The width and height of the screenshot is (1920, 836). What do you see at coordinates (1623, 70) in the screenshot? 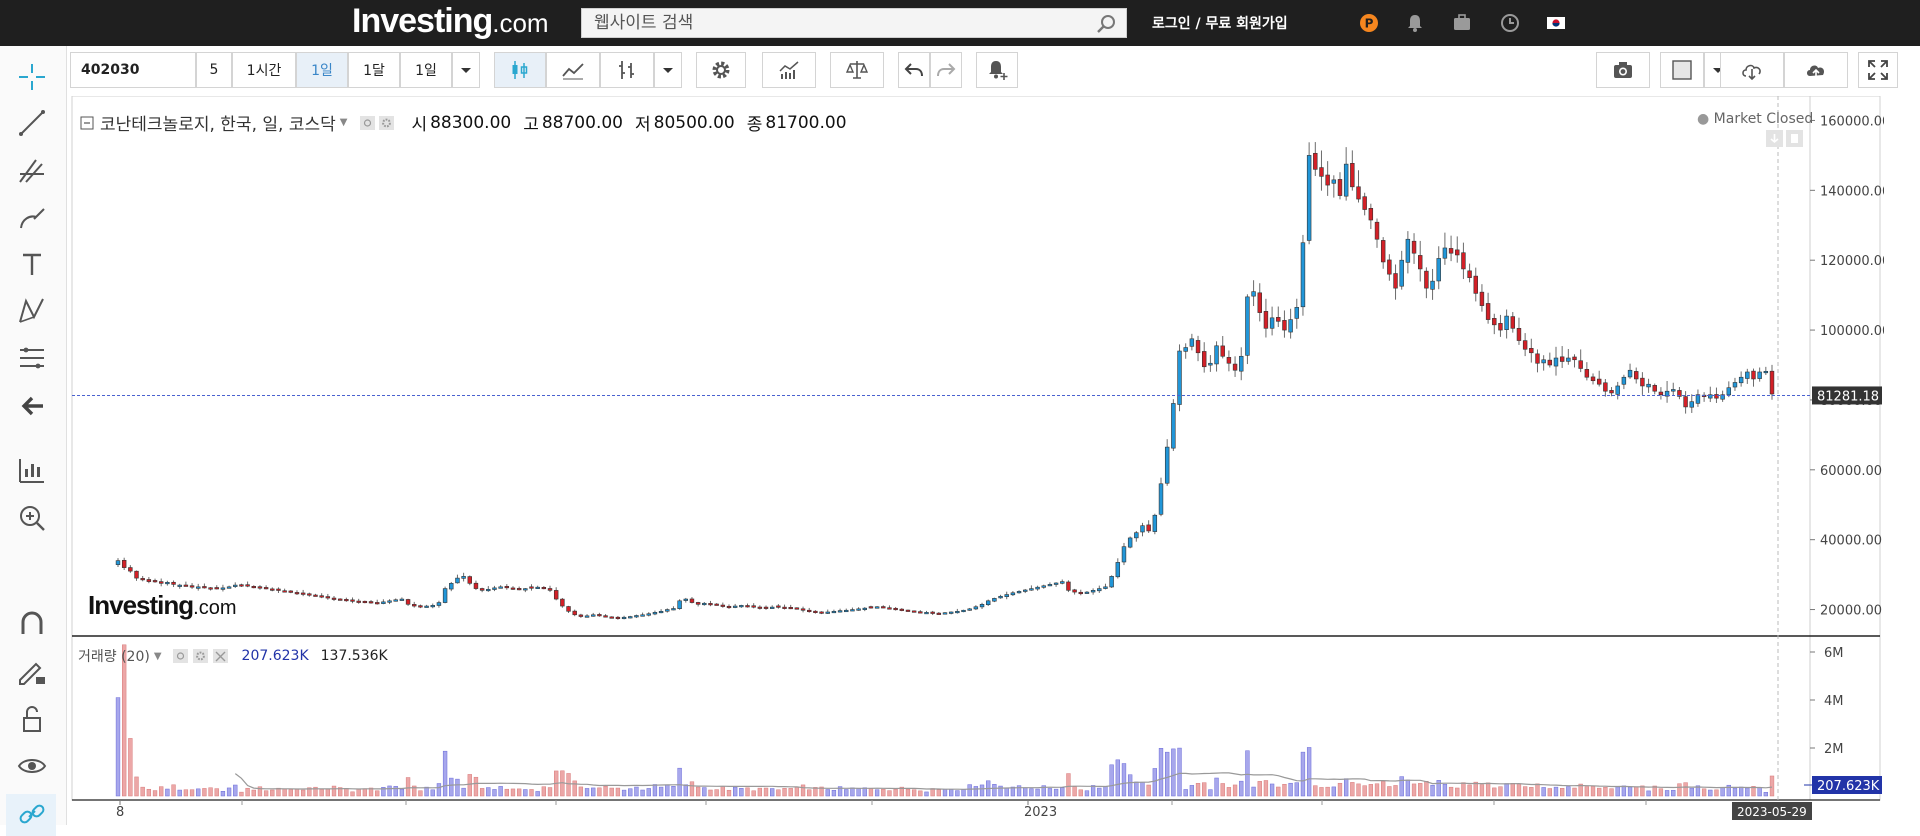
I see `screenshot-button` at bounding box center [1623, 70].